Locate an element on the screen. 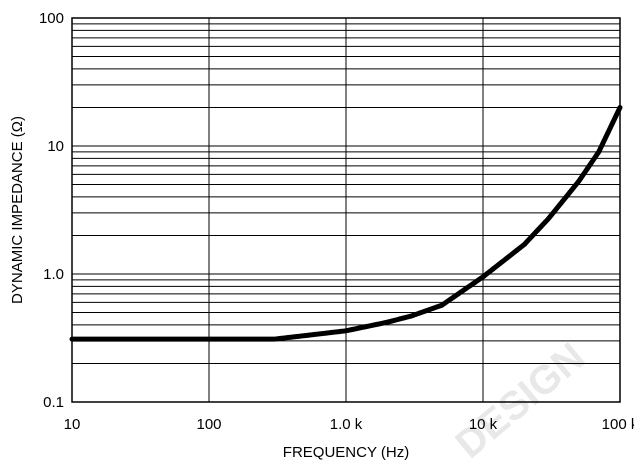 The width and height of the screenshot is (634, 462). x-tick-label: 100 k is located at coordinates (618, 424).